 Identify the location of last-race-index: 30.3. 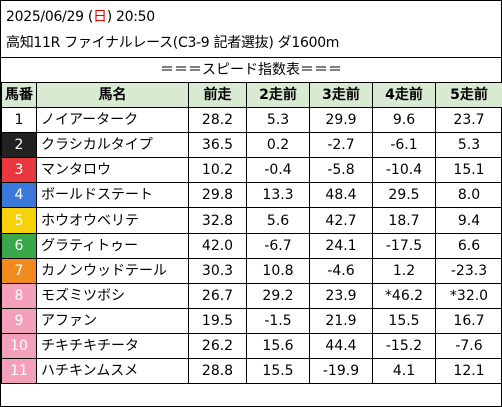
(217, 270).